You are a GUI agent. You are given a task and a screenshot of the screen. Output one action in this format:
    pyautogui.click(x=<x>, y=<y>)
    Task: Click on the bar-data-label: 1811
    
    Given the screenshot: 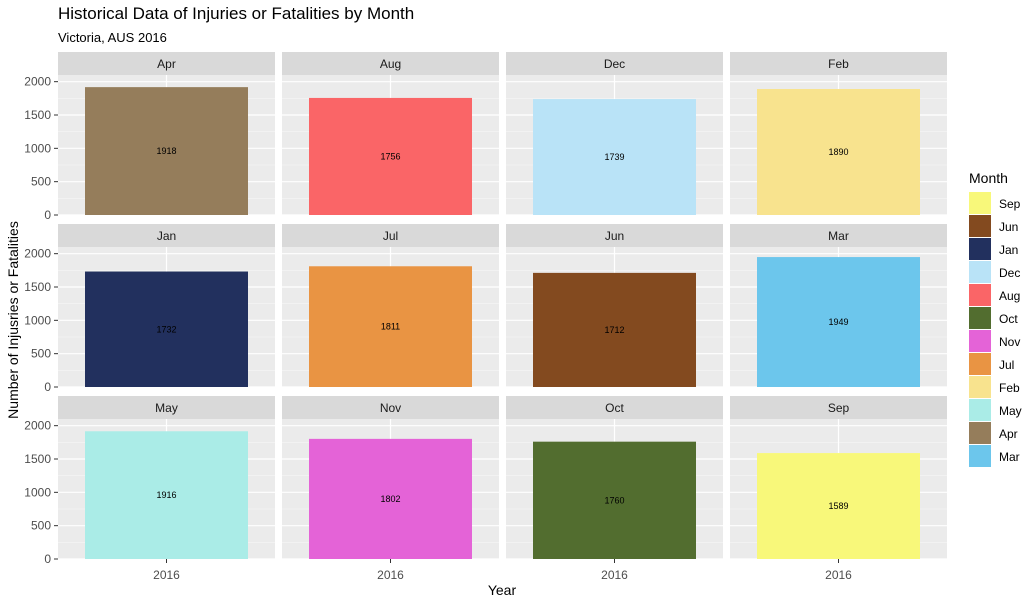 What is the action you would take?
    pyautogui.click(x=390, y=327)
    